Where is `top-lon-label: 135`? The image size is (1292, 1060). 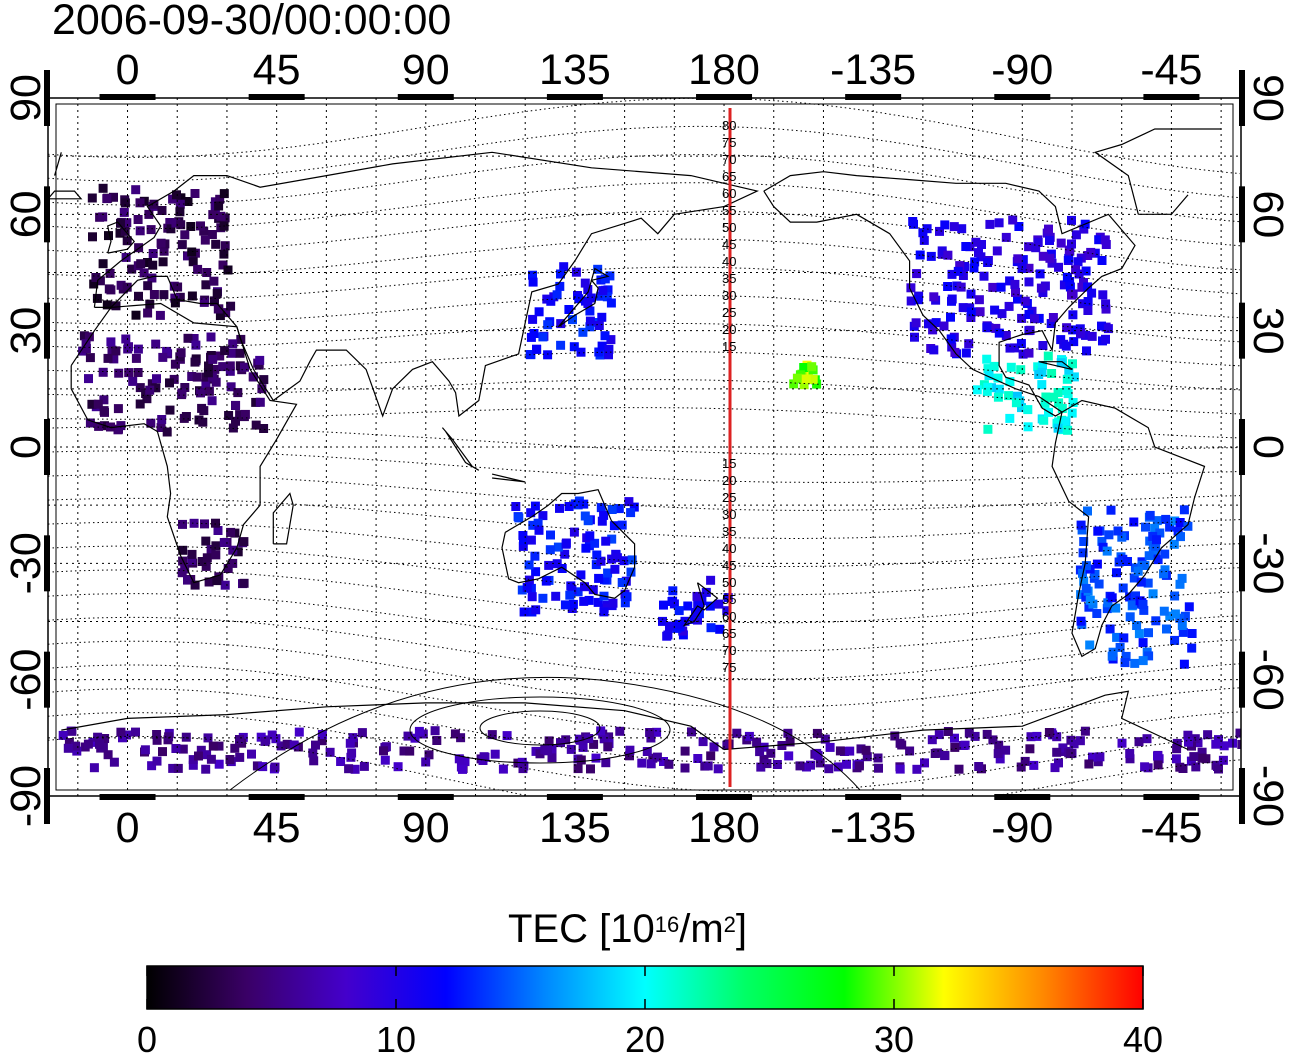
top-lon-label: 135 is located at coordinates (575, 70).